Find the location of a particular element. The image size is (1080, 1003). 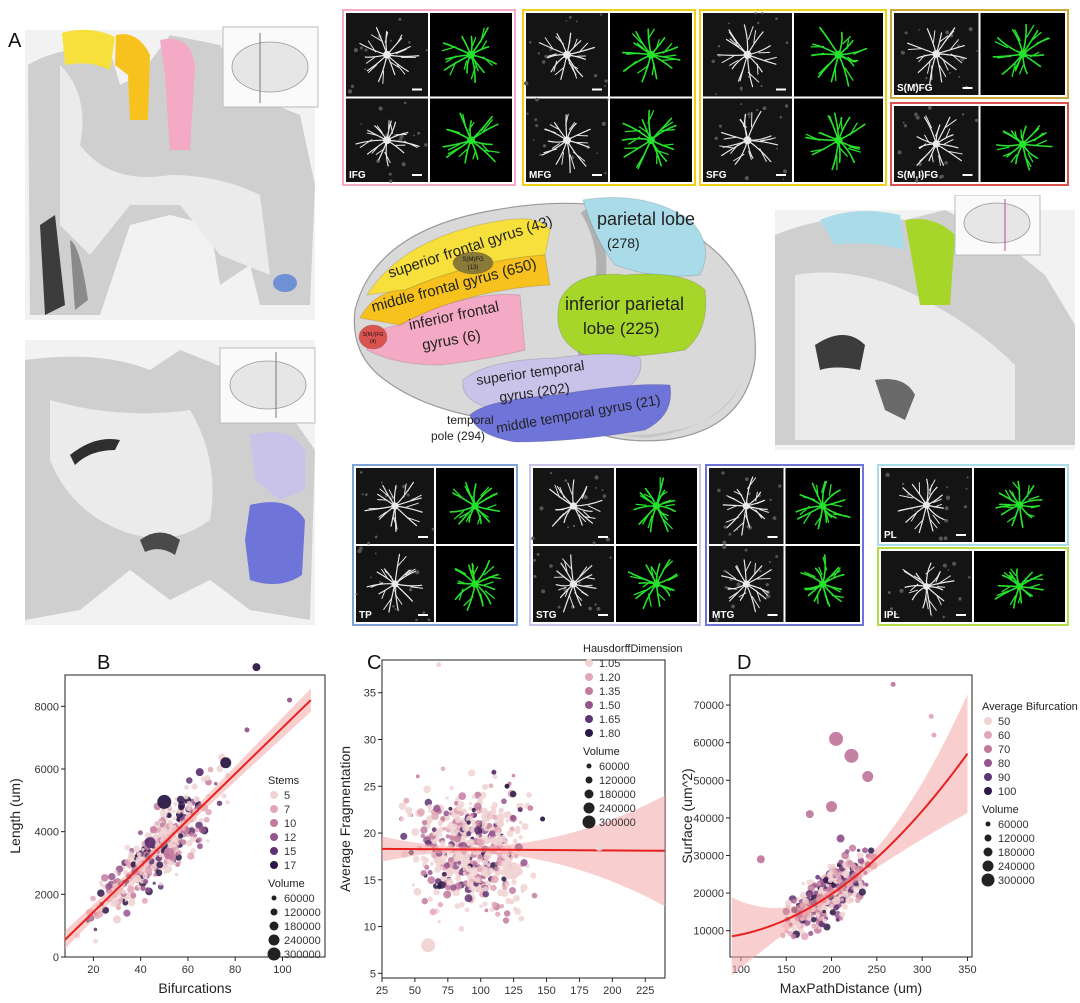

x-tick-label: 350 is located at coordinates (967, 970).